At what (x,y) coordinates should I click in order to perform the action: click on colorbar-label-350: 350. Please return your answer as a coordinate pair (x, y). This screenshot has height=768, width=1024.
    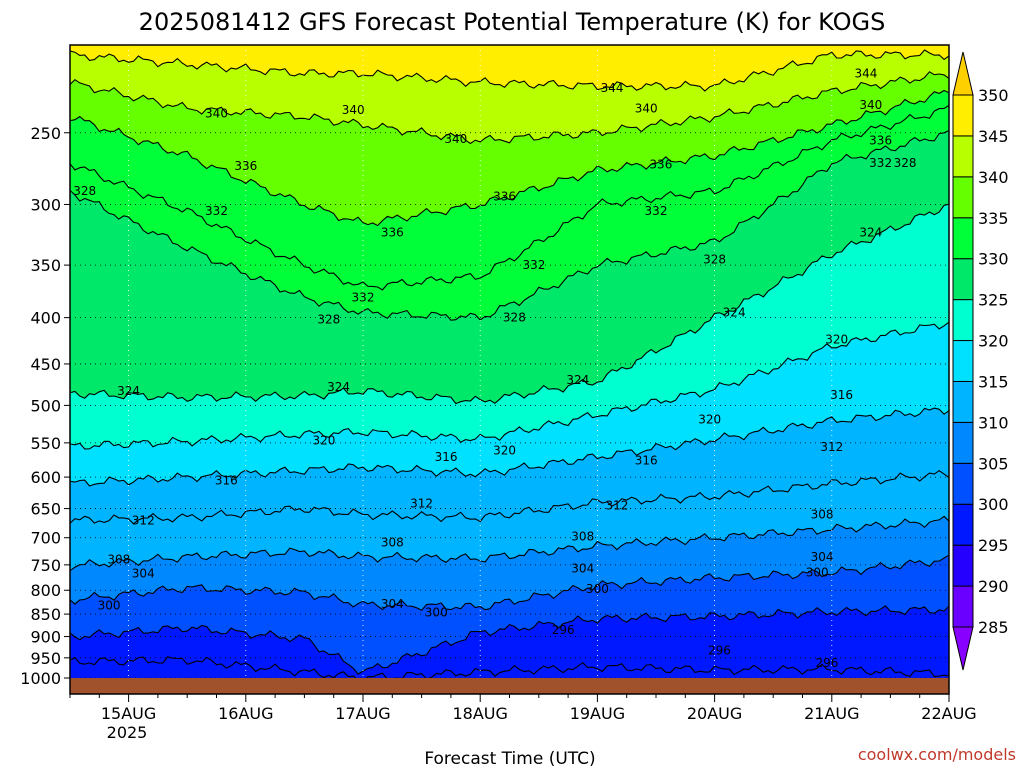
    Looking at the image, I should click on (993, 95).